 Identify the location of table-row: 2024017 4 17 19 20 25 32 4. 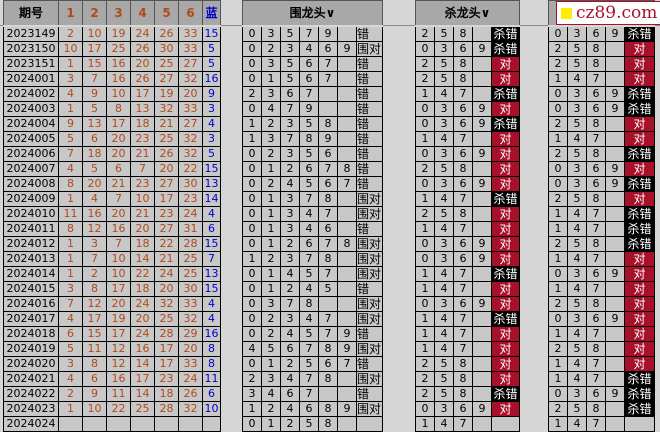
(112, 319).